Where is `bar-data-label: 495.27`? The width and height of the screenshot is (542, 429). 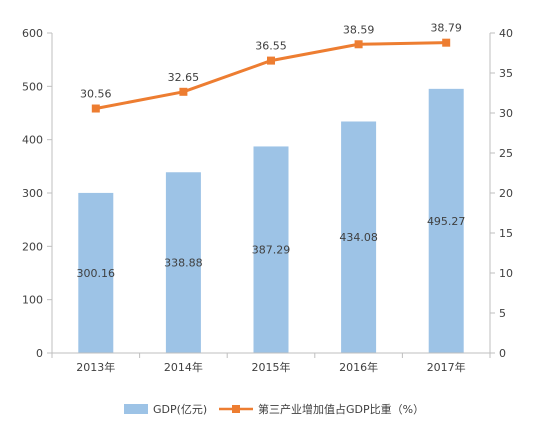 bar-data-label: 495.27 is located at coordinates (446, 221).